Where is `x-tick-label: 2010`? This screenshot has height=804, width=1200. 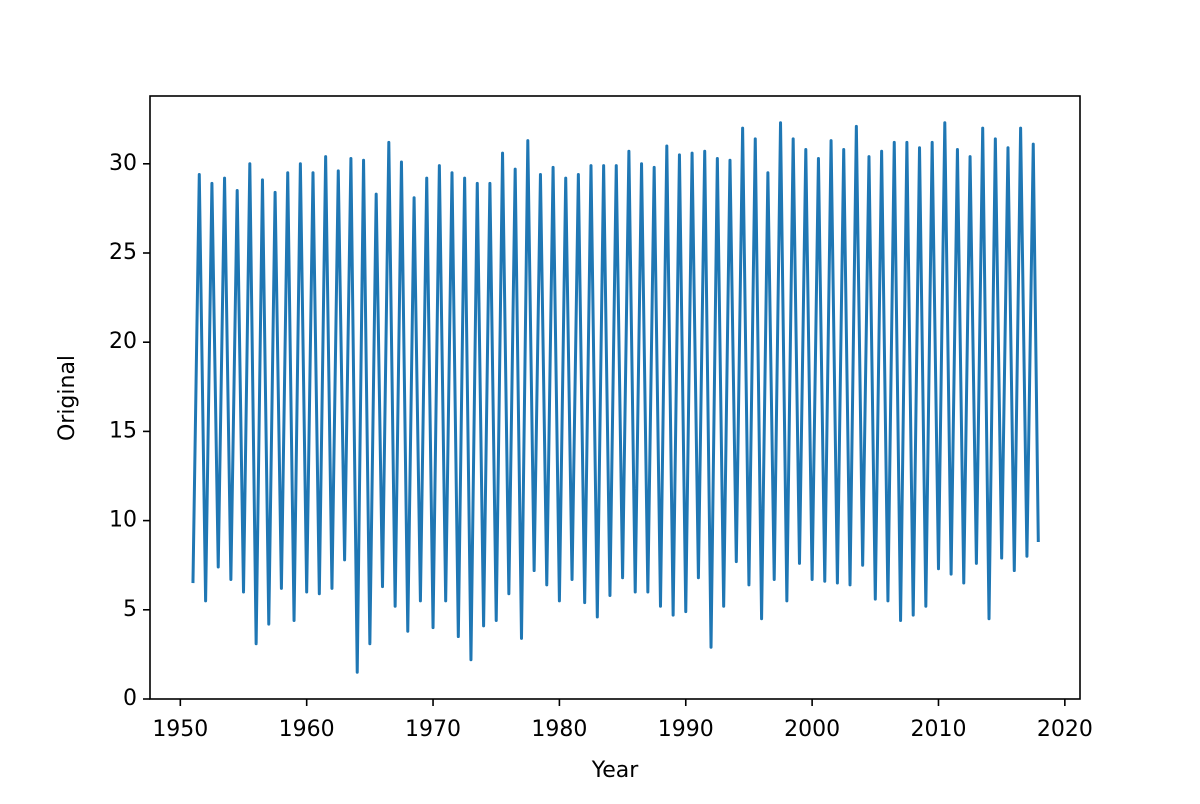
x-tick-label: 2010 is located at coordinates (938, 729).